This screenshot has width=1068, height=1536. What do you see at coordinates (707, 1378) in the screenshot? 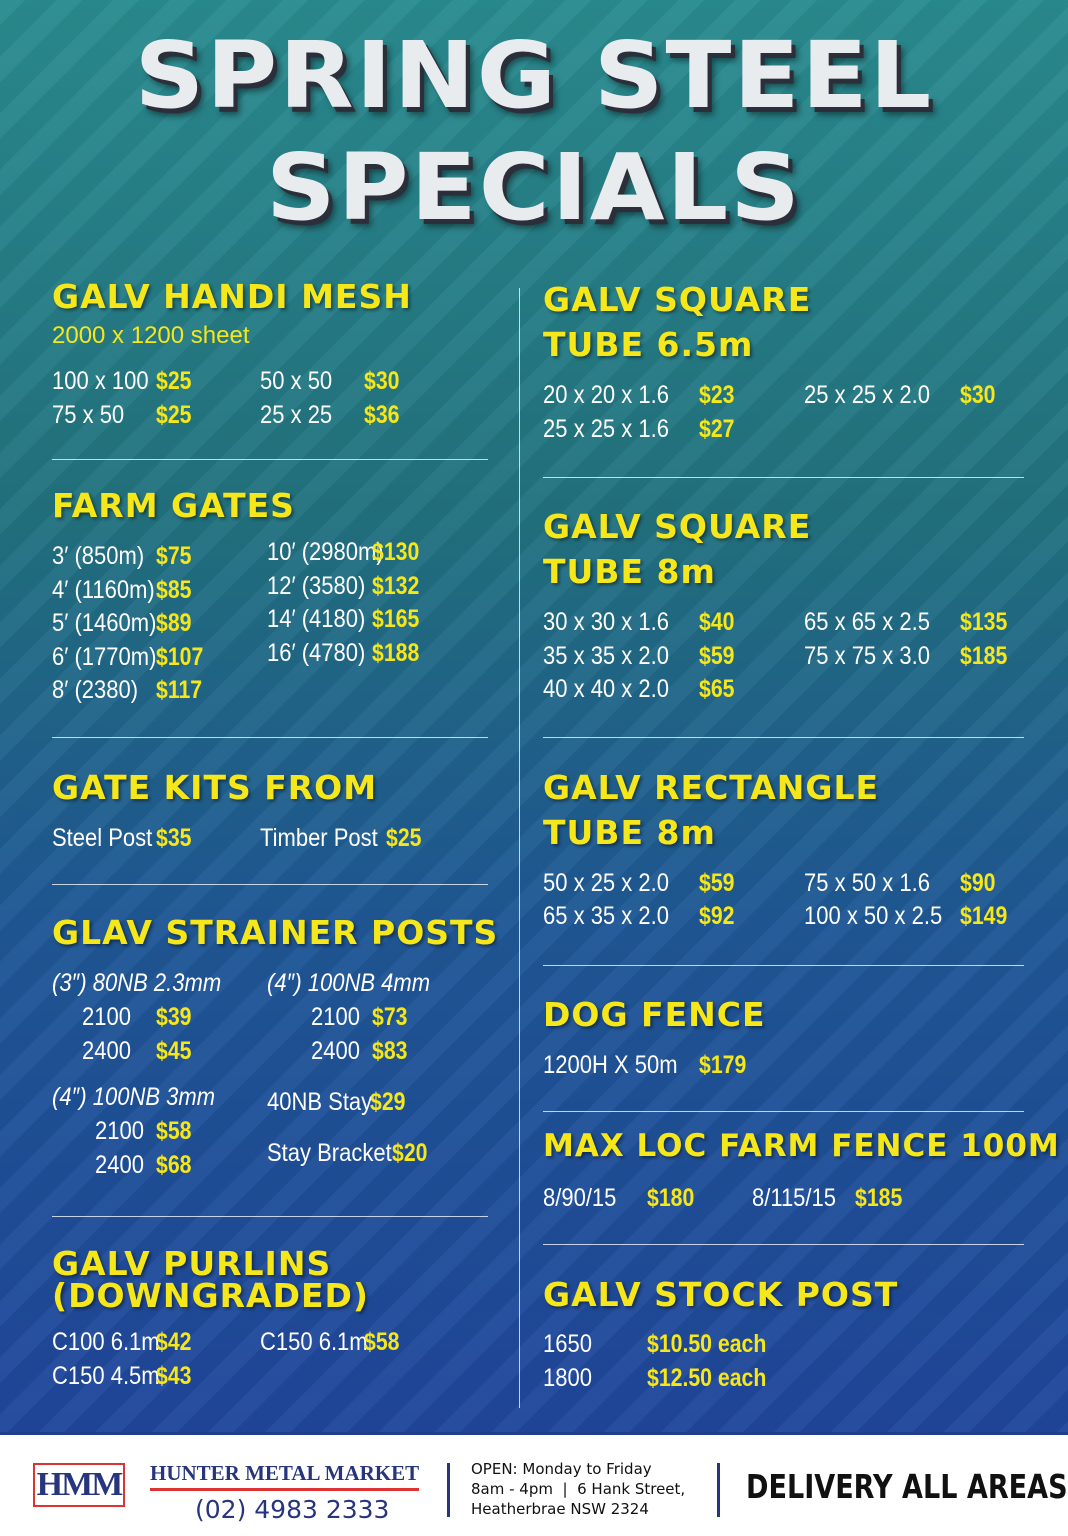
I see `item-price: $12.50 each` at bounding box center [707, 1378].